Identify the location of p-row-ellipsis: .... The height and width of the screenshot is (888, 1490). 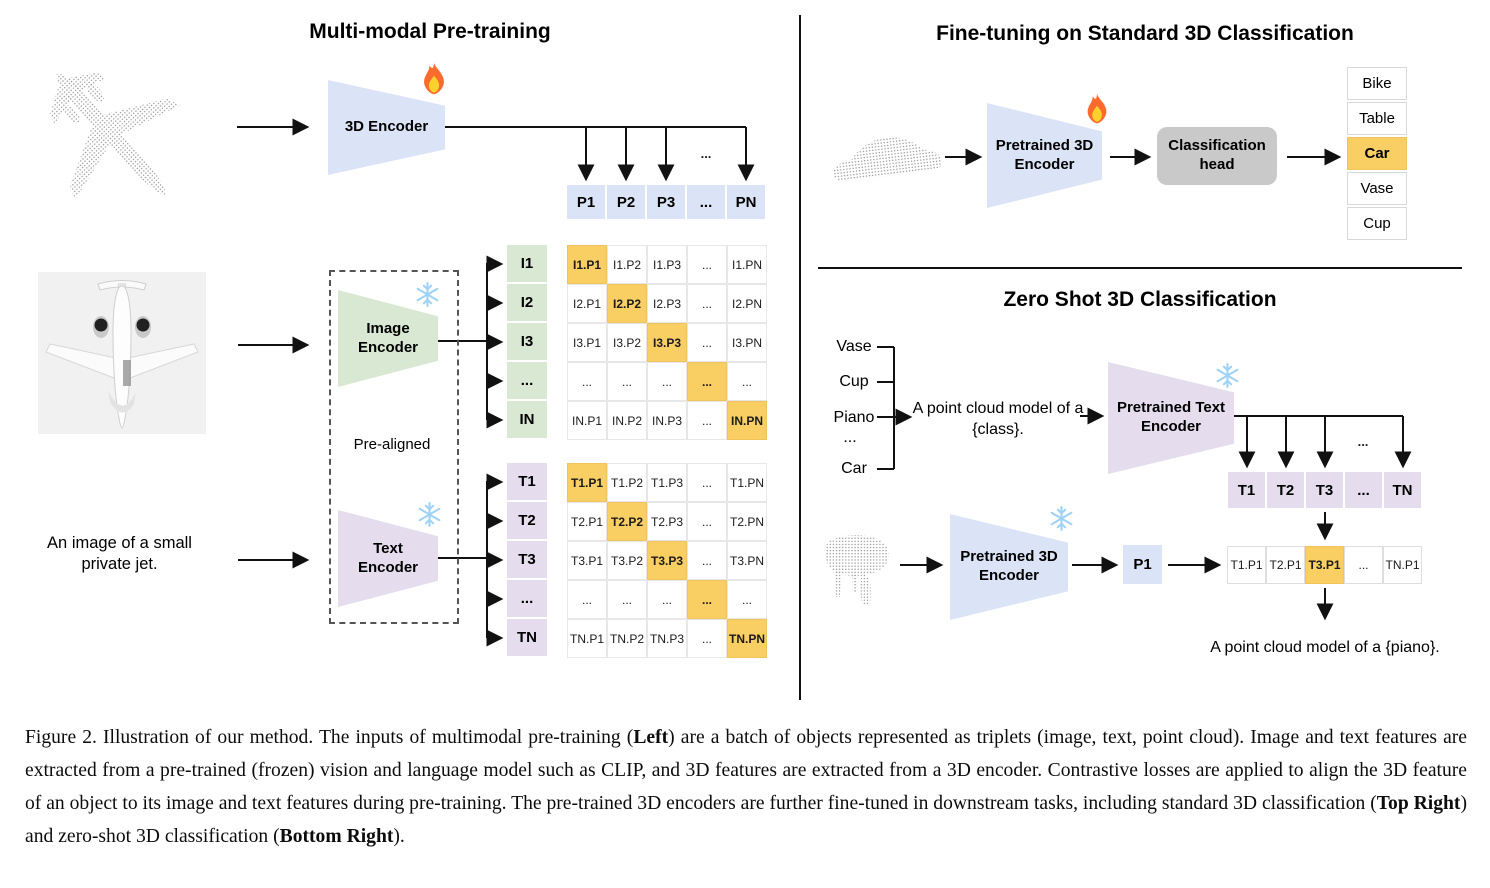
(706, 153).